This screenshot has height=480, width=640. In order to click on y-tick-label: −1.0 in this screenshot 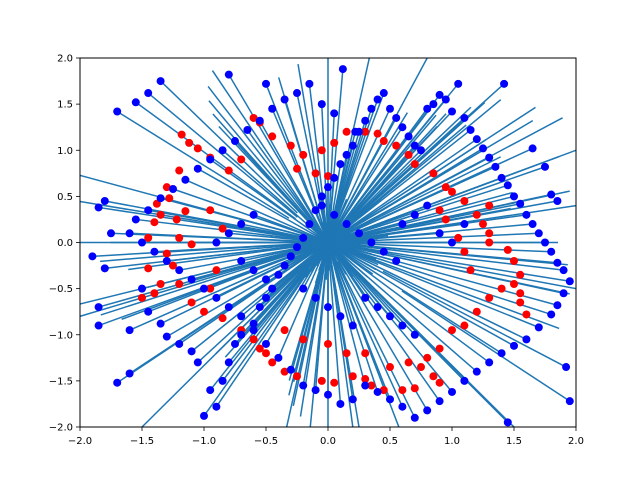, I will do `click(61, 335)`.